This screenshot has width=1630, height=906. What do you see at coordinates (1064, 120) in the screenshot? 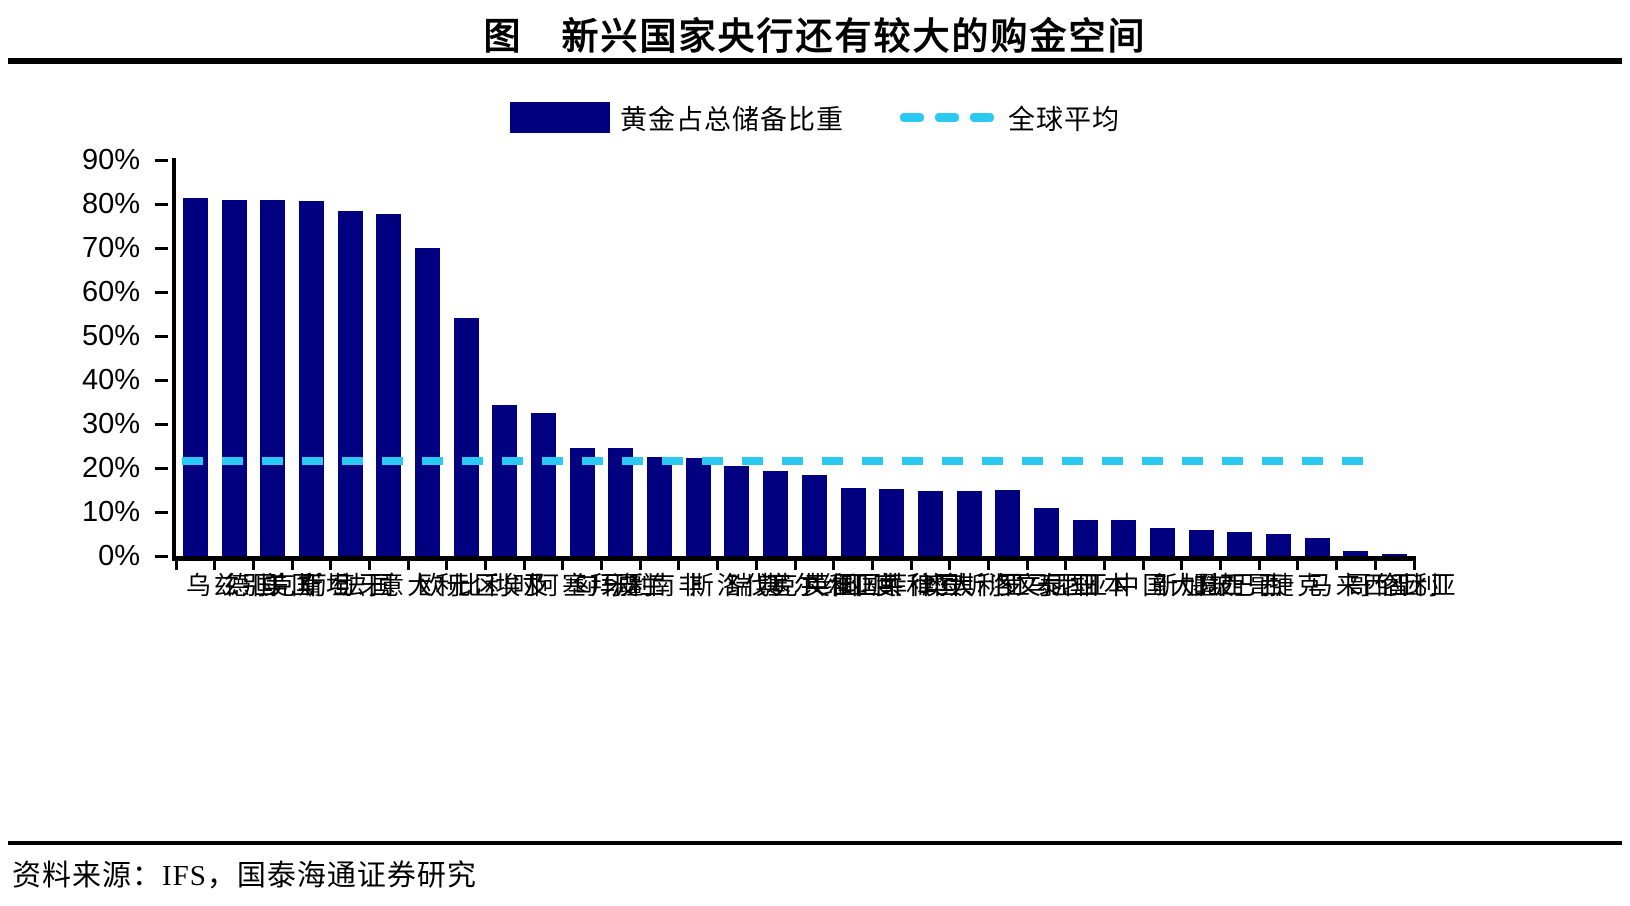
I see `average-line-label: 全球平均` at bounding box center [1064, 120].